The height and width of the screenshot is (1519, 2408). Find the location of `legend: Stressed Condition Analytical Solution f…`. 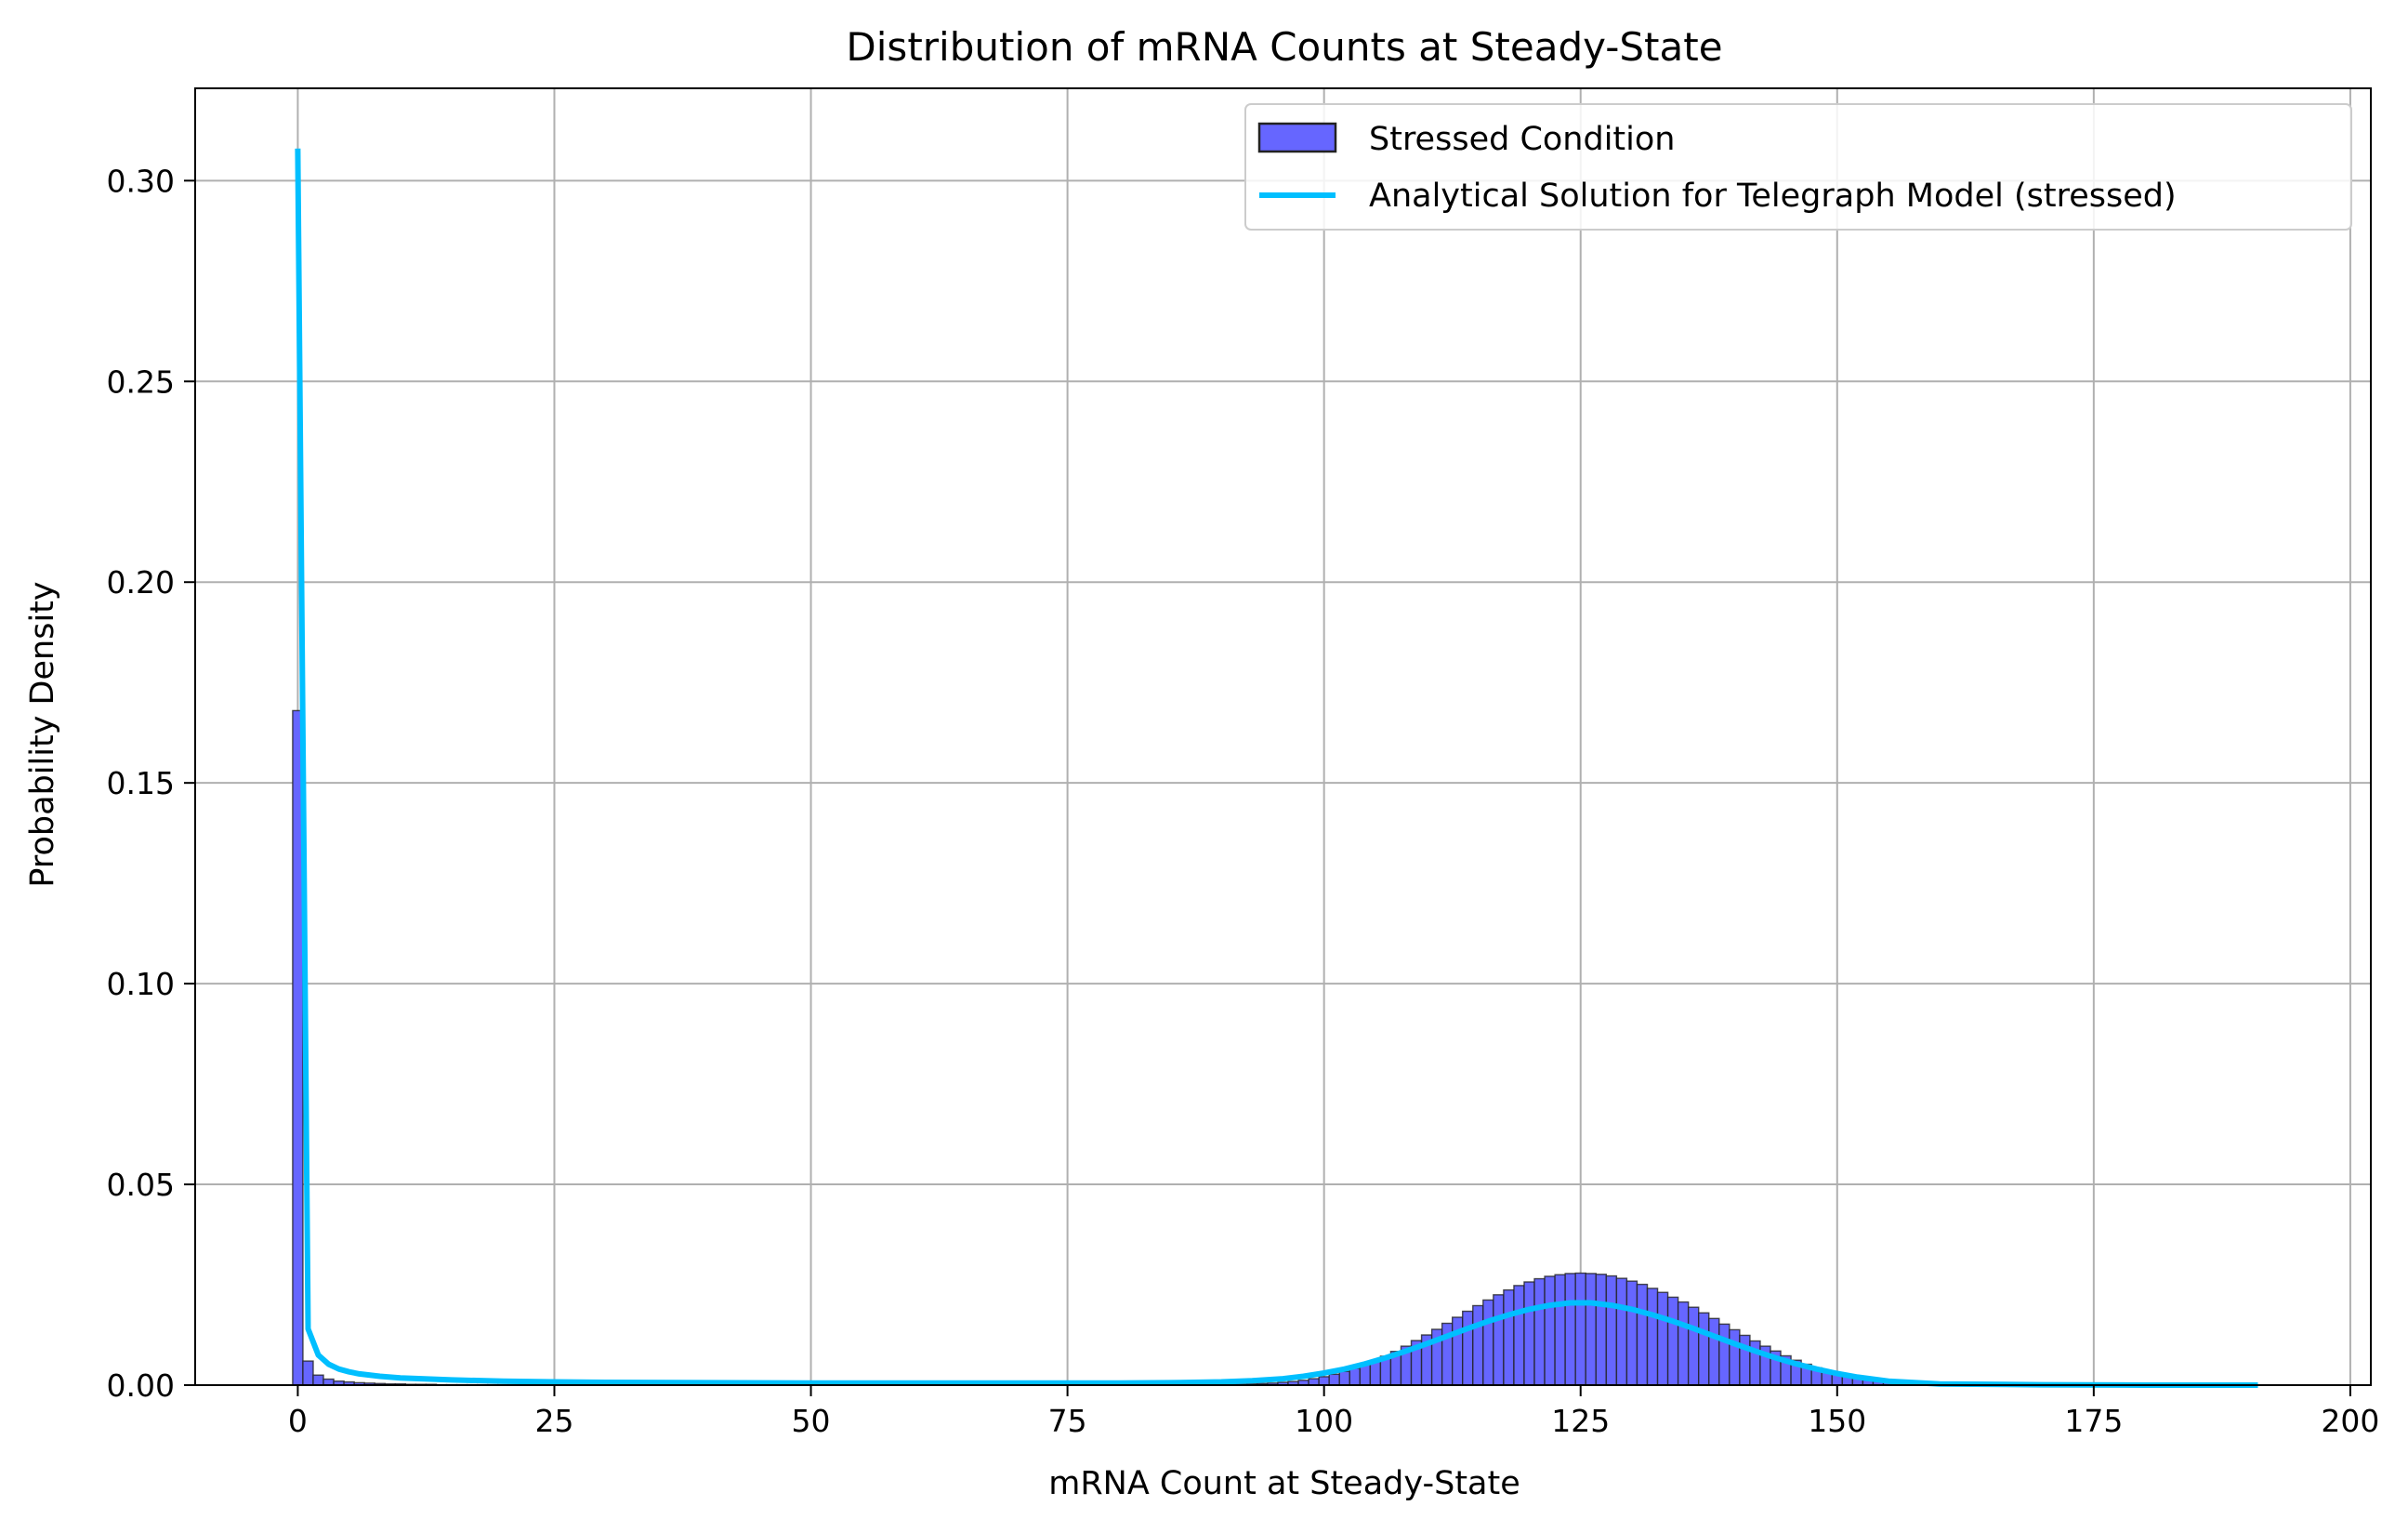

legend: Stressed Condition Analytical Solution f… is located at coordinates (1798, 167).